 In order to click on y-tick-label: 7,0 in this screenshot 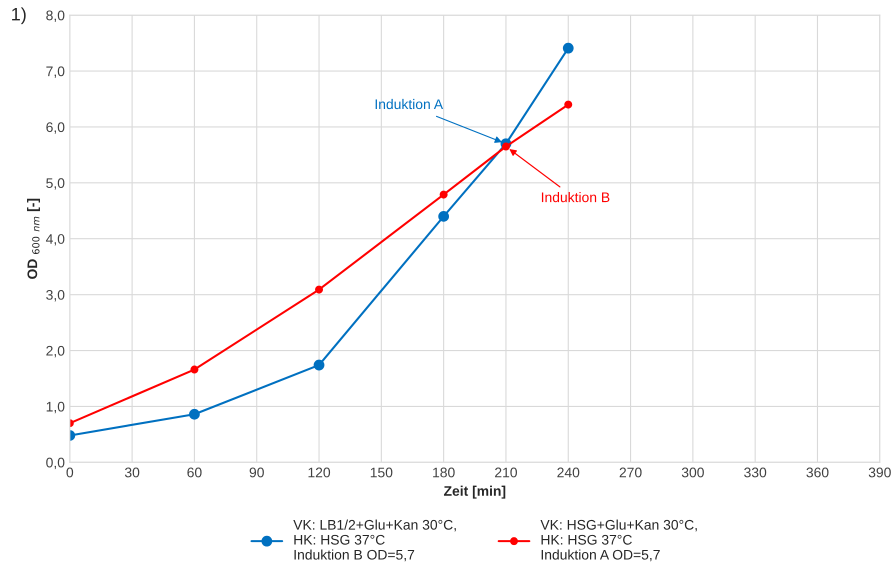, I will do `click(55, 72)`.